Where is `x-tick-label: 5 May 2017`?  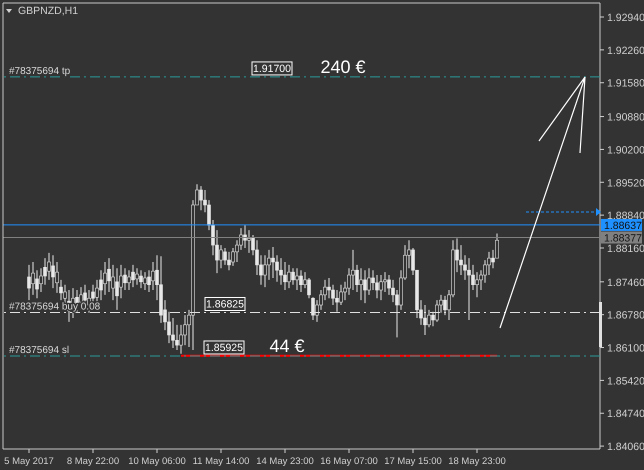 x-tick-label: 5 May 2017 is located at coordinates (29, 461).